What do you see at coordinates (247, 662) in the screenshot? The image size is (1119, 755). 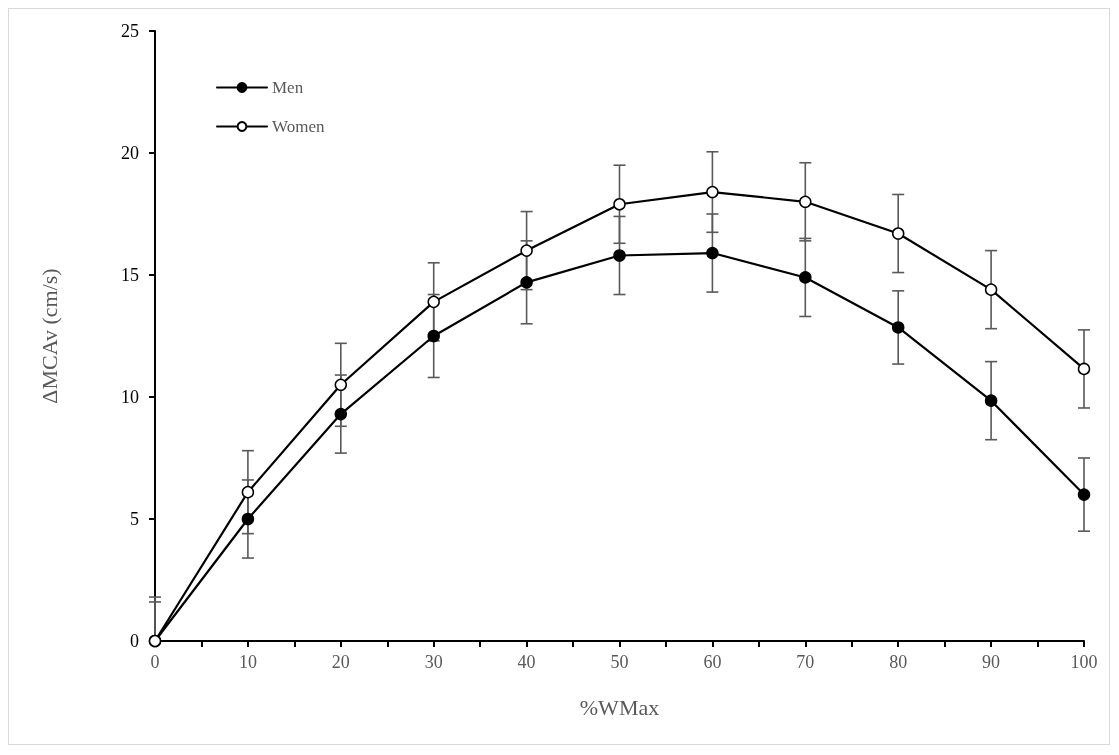 I see `x-tick-label: 10` at bounding box center [247, 662].